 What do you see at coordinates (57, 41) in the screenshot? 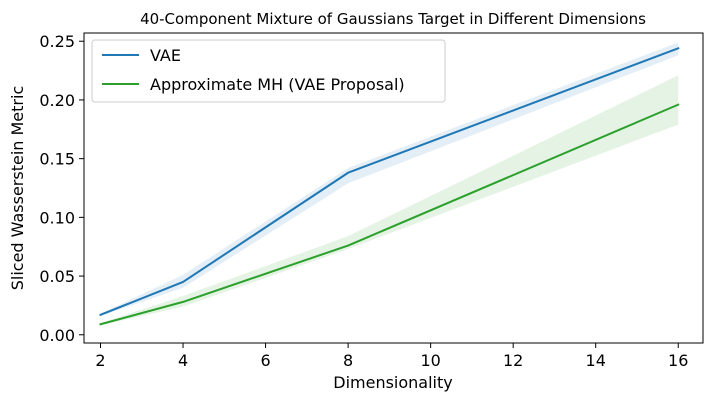
I see `y-tick-label: 0.25` at bounding box center [57, 41].